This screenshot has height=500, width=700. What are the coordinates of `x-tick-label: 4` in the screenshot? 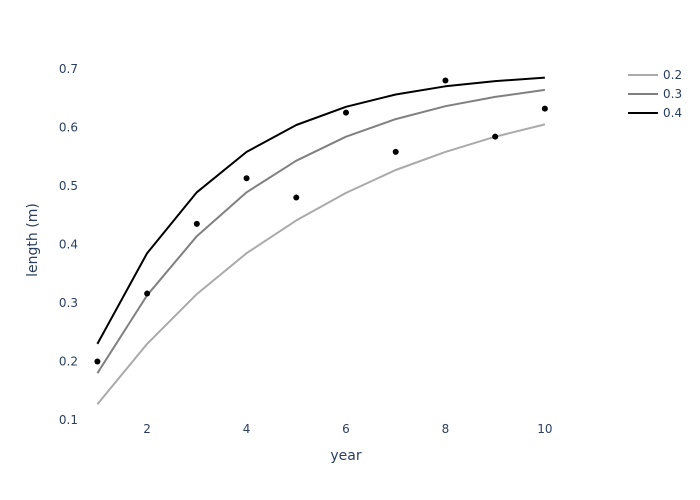 It's located at (247, 429).